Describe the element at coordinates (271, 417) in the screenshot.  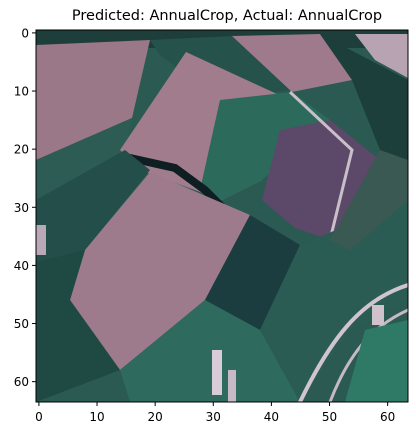
I see `x-tick-label: 40` at that location.